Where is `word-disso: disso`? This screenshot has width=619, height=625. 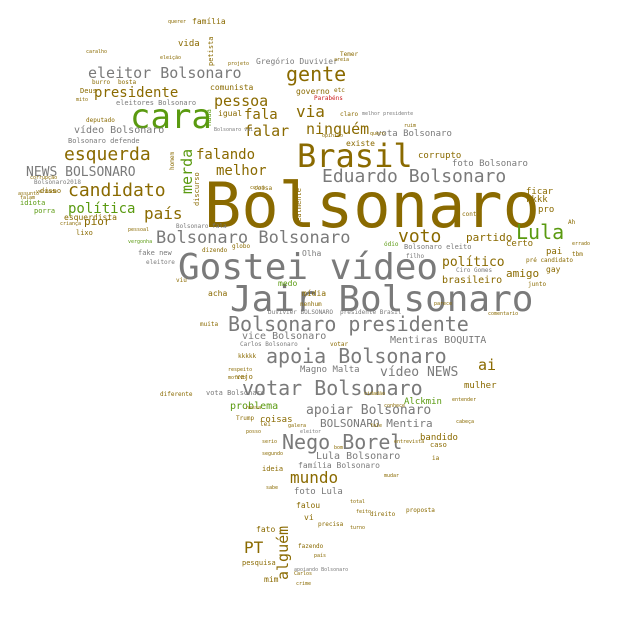 word-disso: disso is located at coordinates (51, 191).